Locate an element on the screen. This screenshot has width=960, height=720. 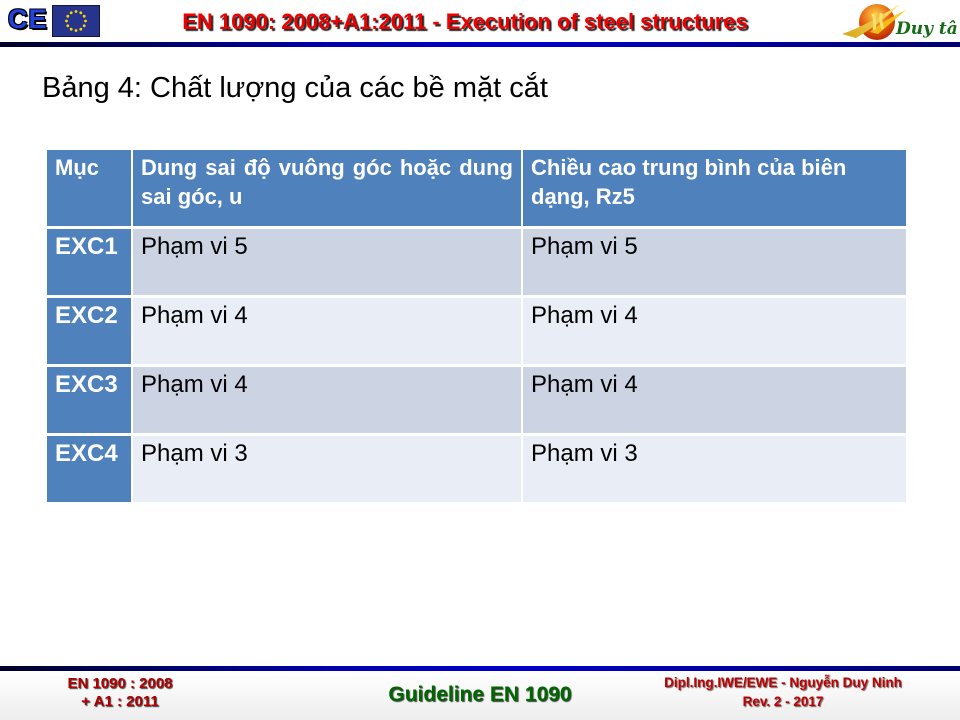
table-row: EXC1 Phạm vi 5 Phạm vi 5 is located at coordinates (477, 263).